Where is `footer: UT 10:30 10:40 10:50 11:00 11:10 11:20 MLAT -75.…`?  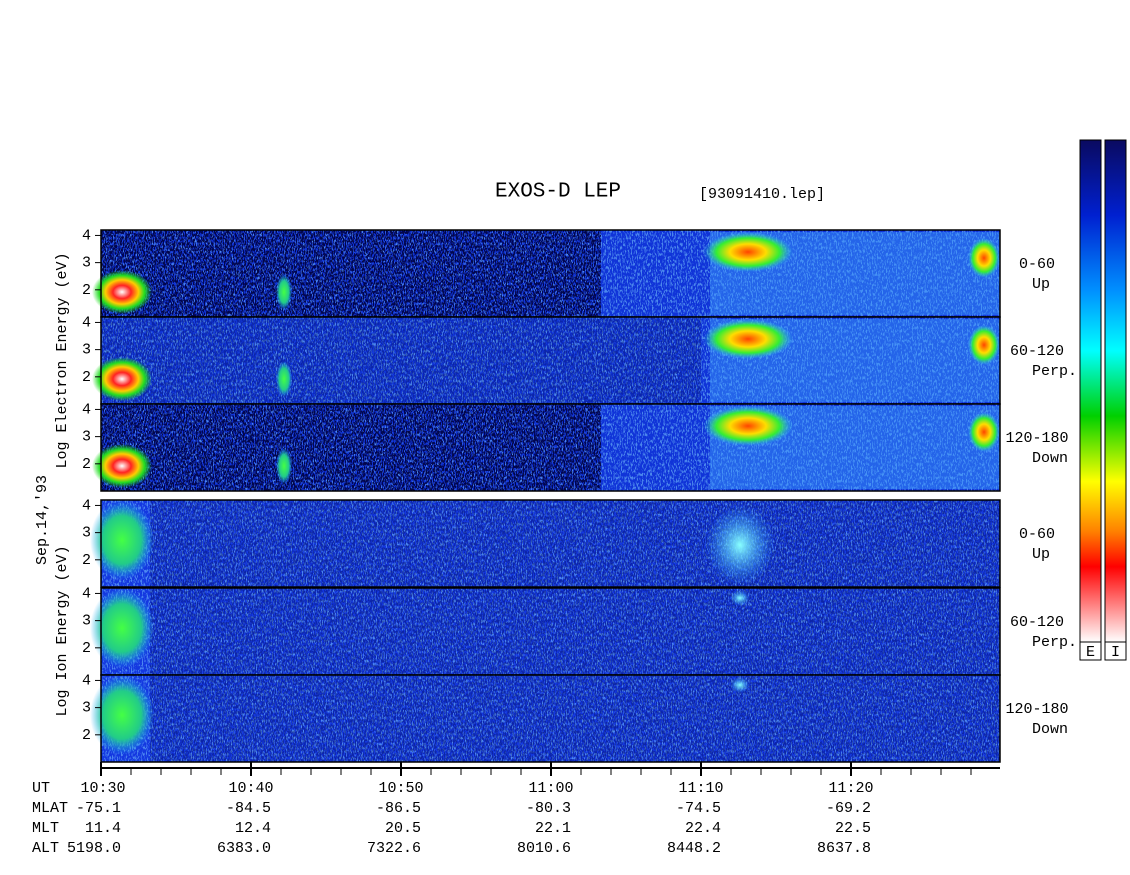
footer: UT 10:30 10:40 10:50 11:00 11:10 11:20 MLAT -75.… is located at coordinates (502, 809).